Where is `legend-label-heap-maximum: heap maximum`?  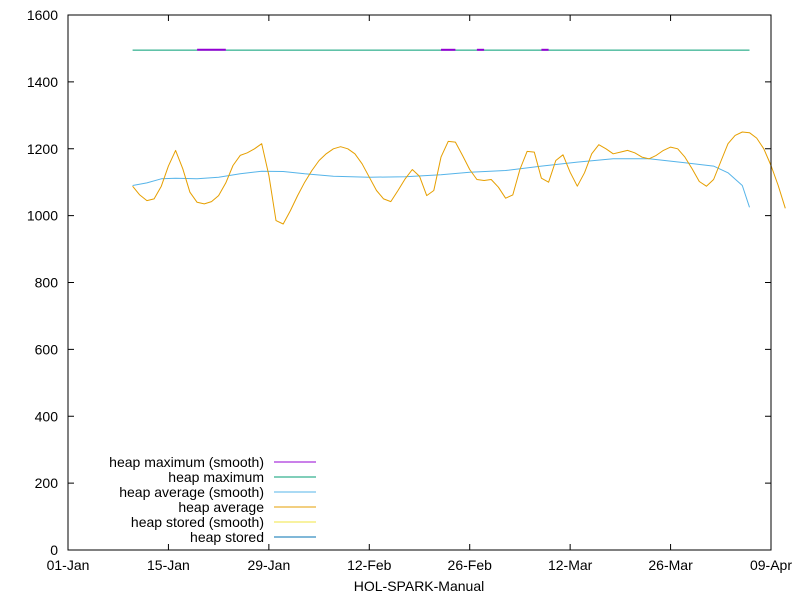 legend-label-heap-maximum: heap maximum is located at coordinates (216, 477).